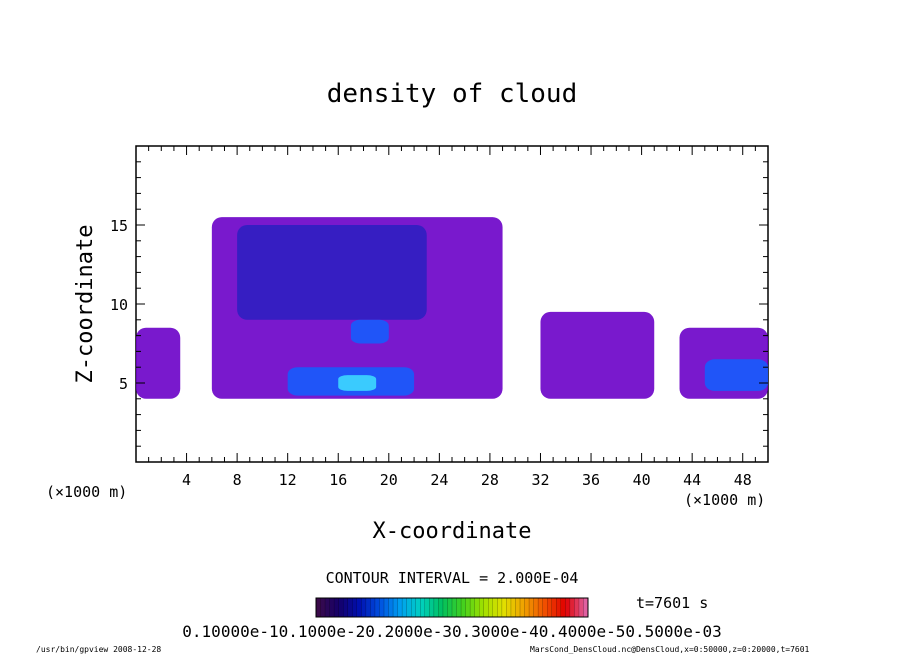 The height and width of the screenshot is (654, 904). I want to click on x-tick-label: 32, so click(540, 480).